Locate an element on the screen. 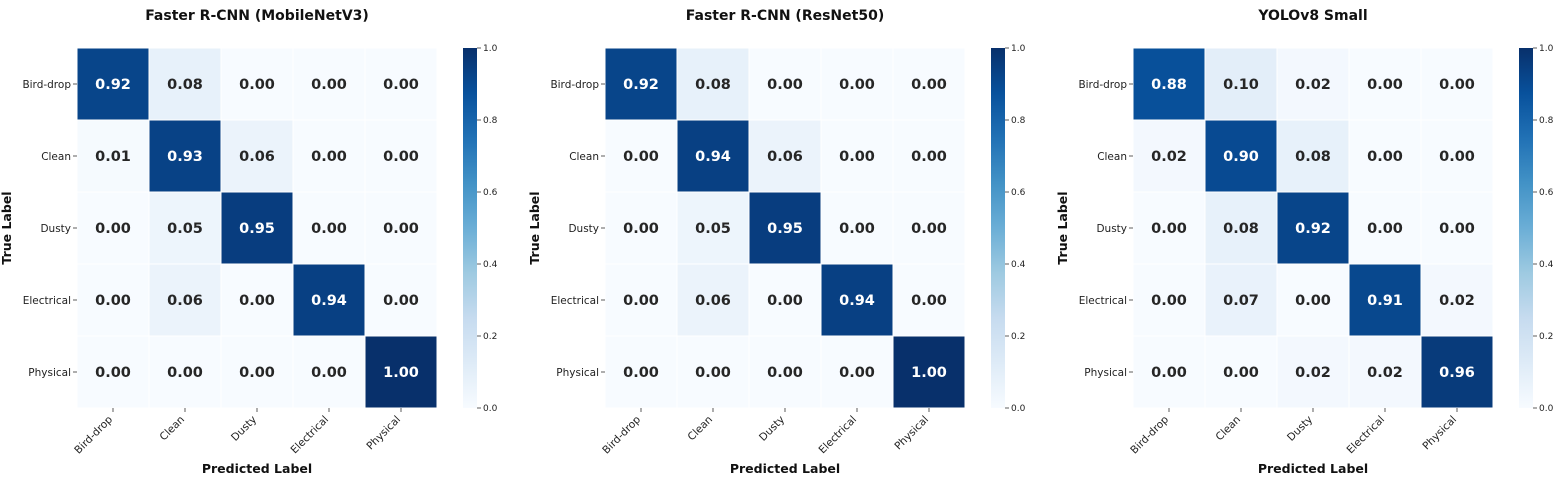 The width and height of the screenshot is (1568, 486). cell-value-label: 0.94 is located at coordinates (713, 157).